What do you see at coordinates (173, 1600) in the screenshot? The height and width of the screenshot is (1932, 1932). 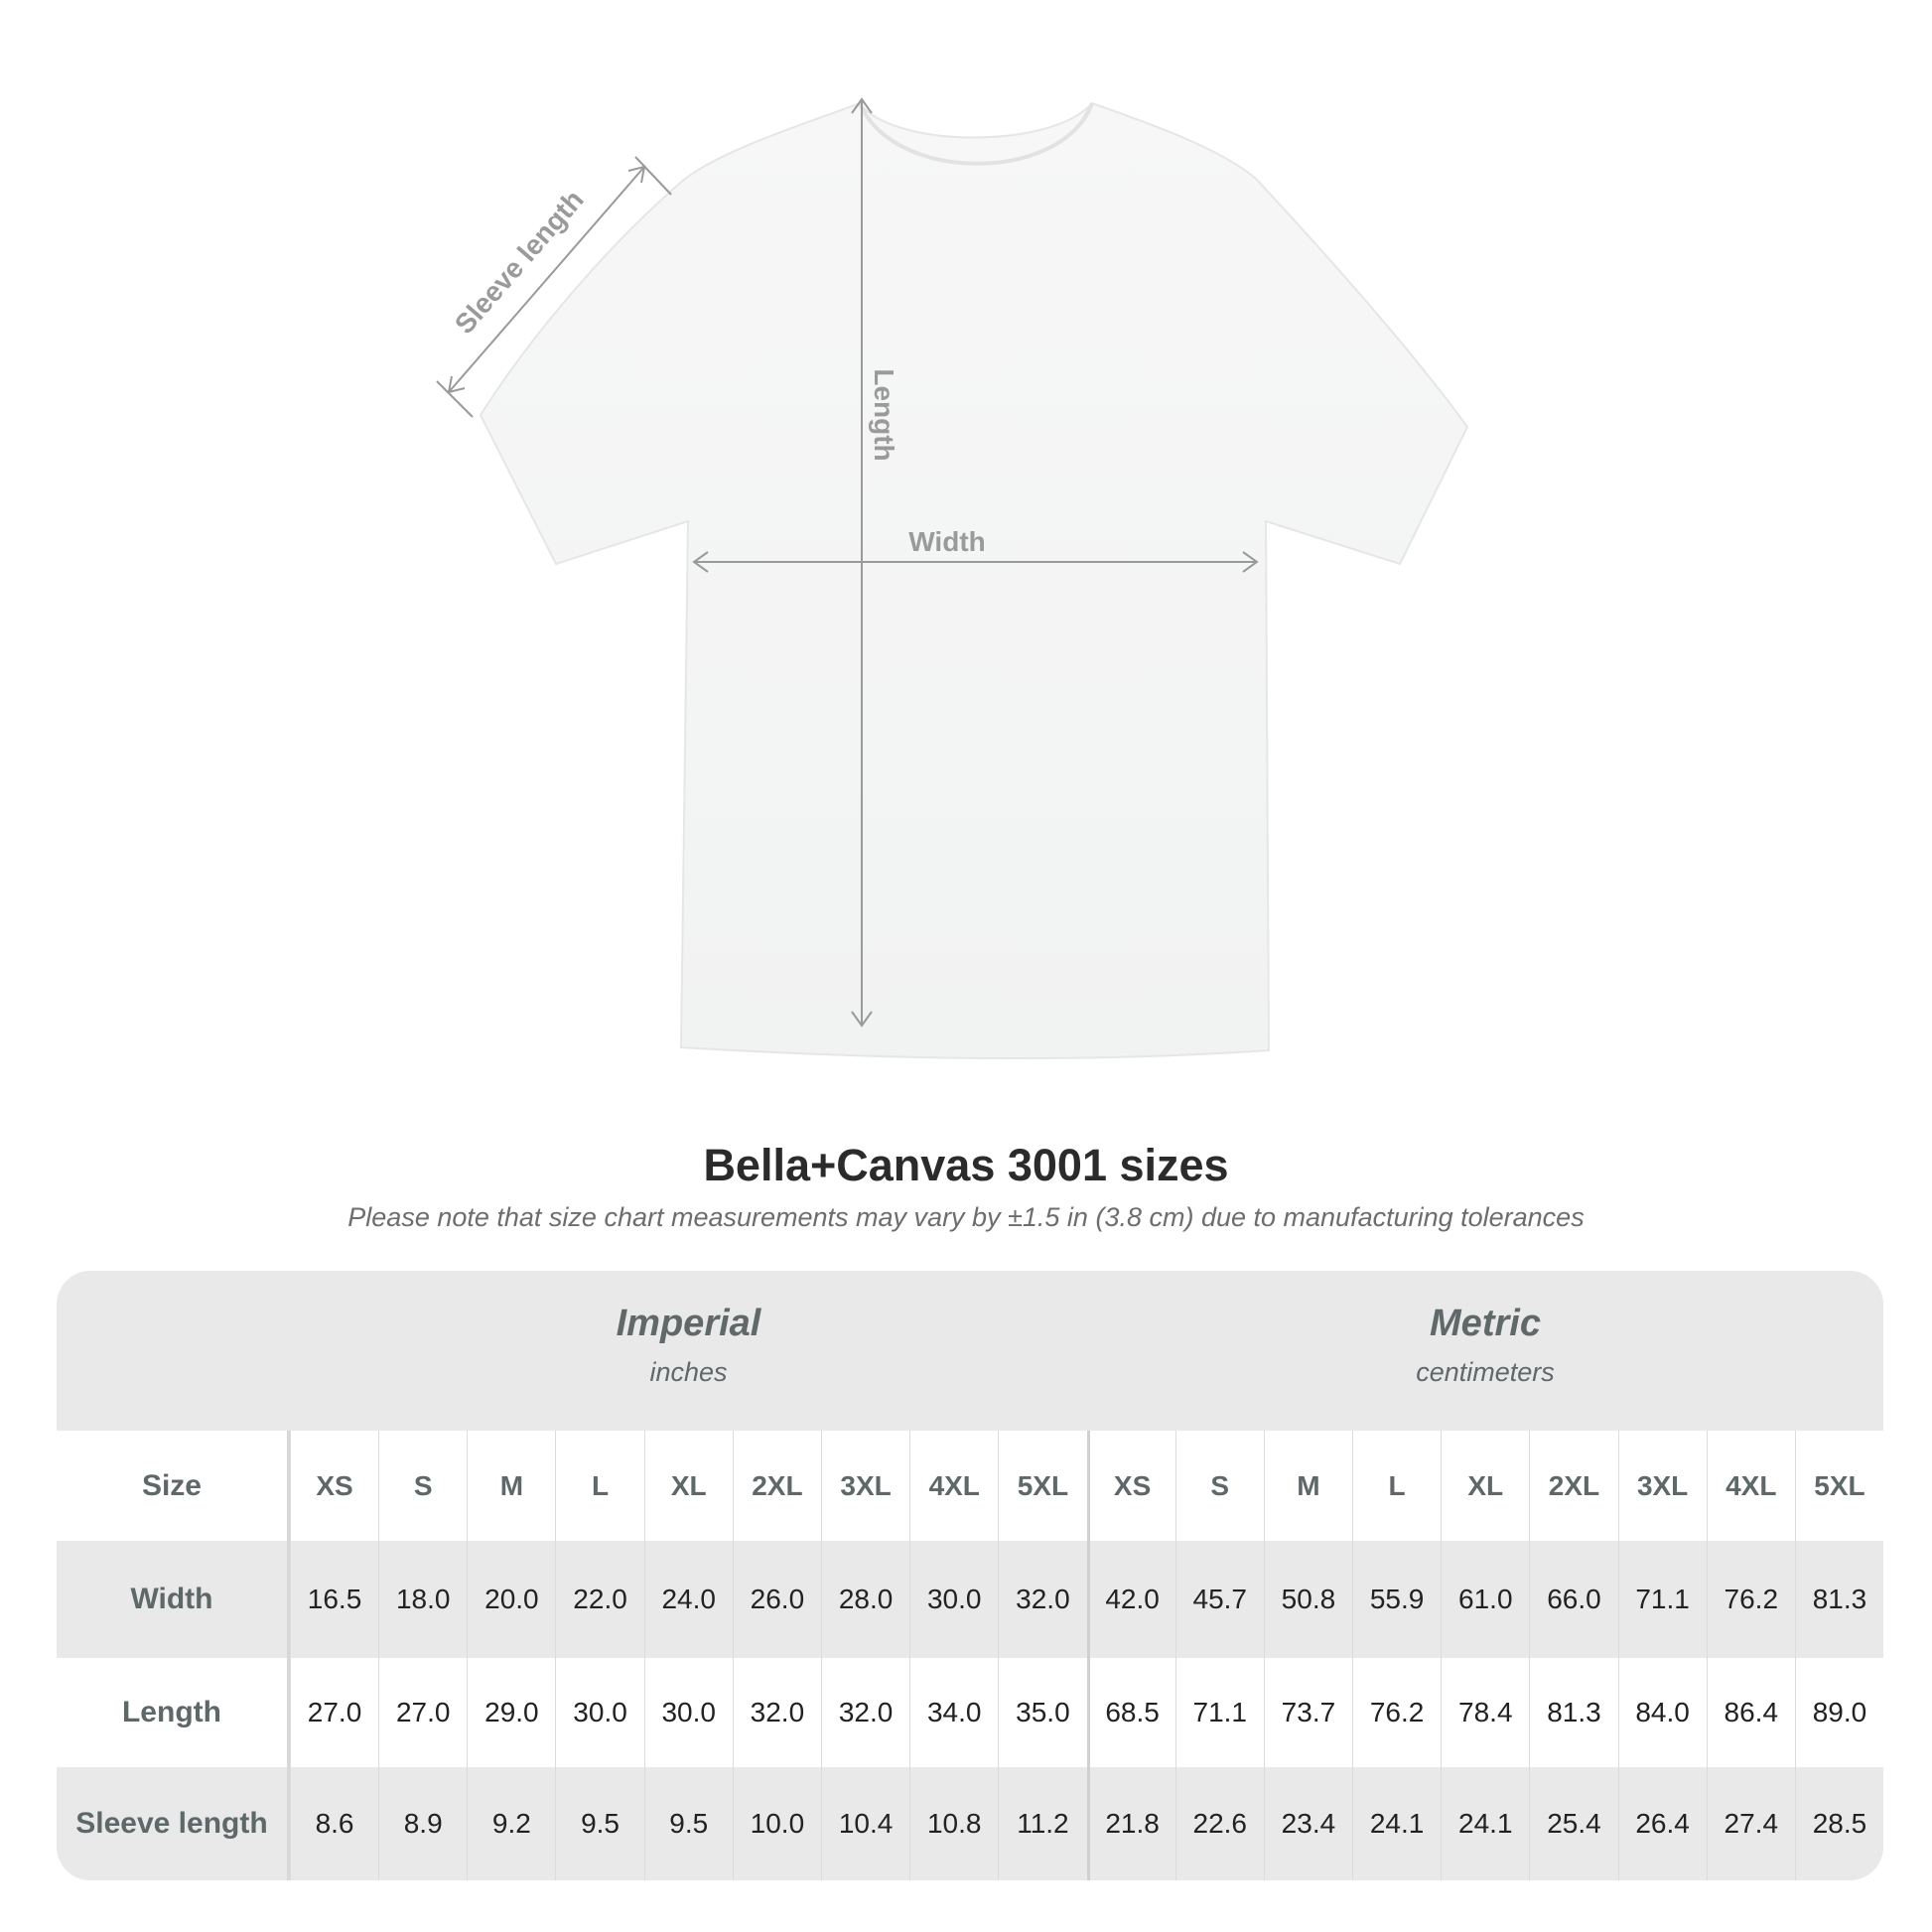 I see `row-label: Width` at bounding box center [173, 1600].